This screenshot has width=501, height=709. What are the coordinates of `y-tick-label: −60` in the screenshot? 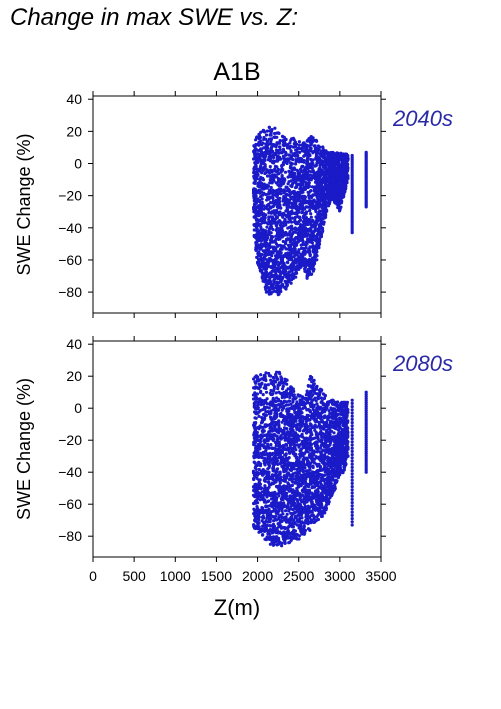 It's located at (70, 504).